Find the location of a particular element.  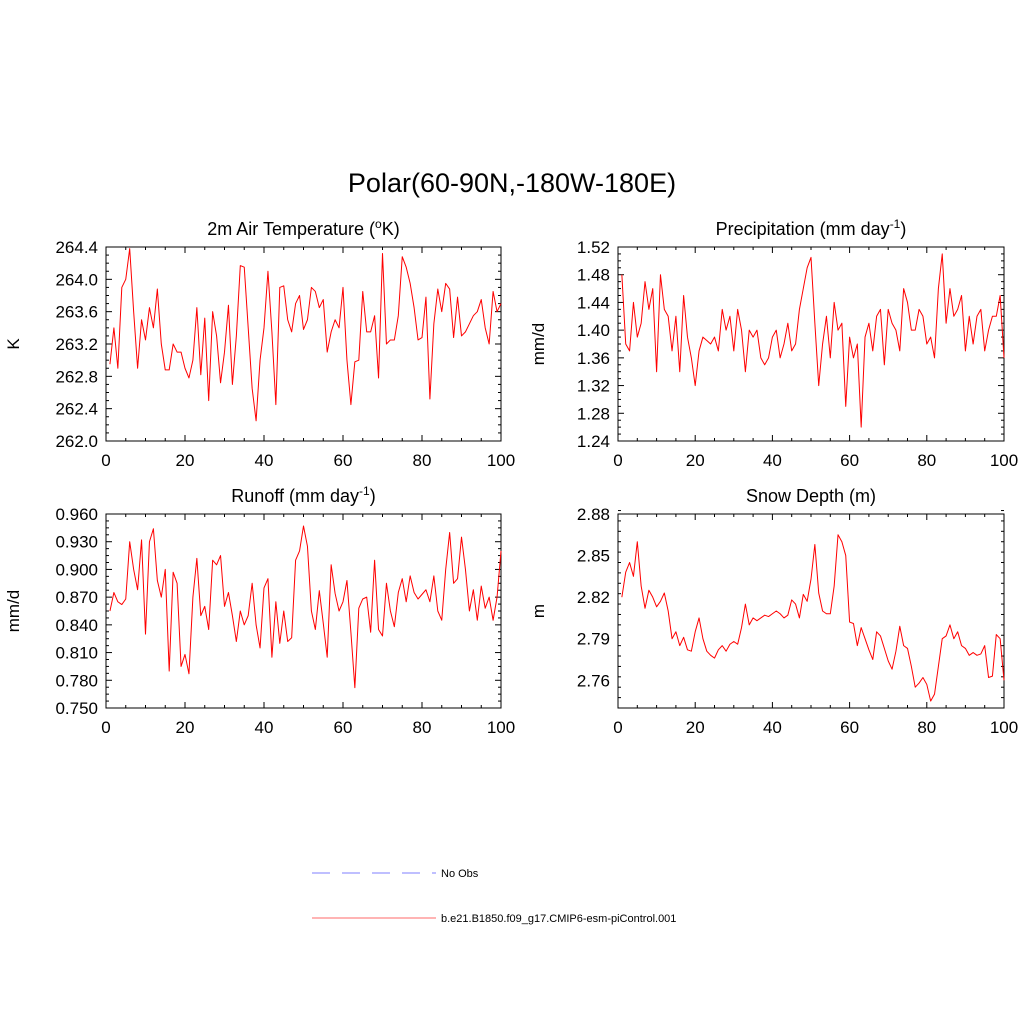

y-tick-label: 1.28 is located at coordinates (593, 413).